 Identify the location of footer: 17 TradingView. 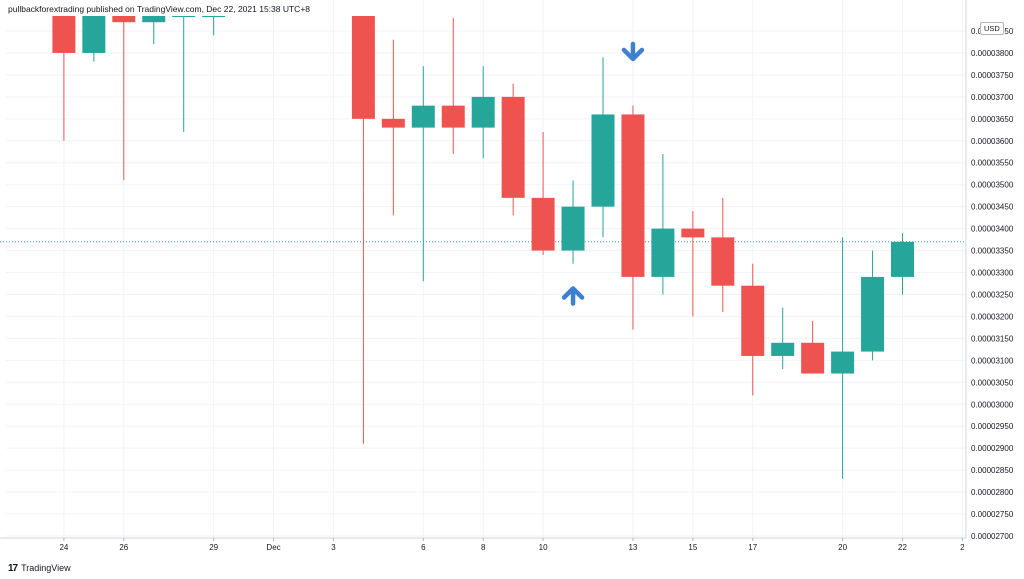
(39, 568).